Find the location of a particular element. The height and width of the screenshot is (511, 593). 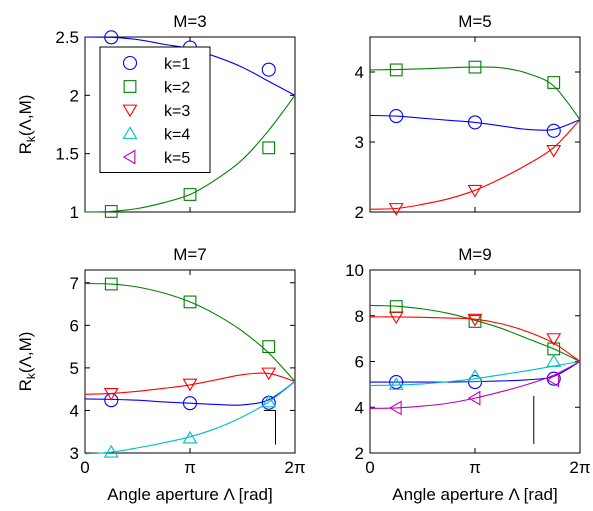

subplot-title: M=9 is located at coordinates (475, 254).